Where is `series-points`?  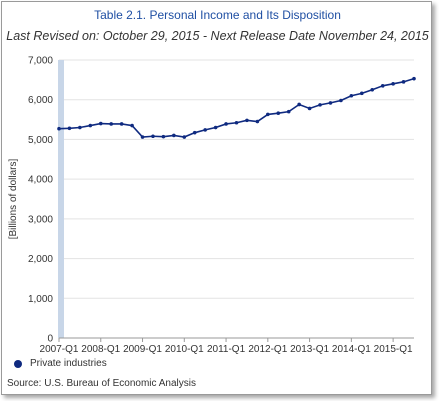
series-points is located at coordinates (236, 107).